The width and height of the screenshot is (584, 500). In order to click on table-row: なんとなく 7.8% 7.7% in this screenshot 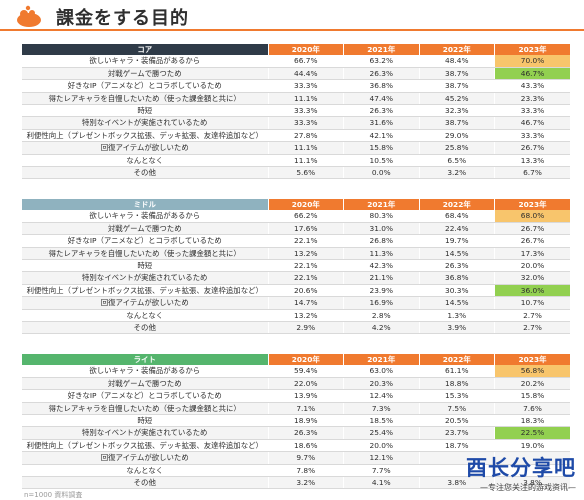, I will do `click(296, 471)`.